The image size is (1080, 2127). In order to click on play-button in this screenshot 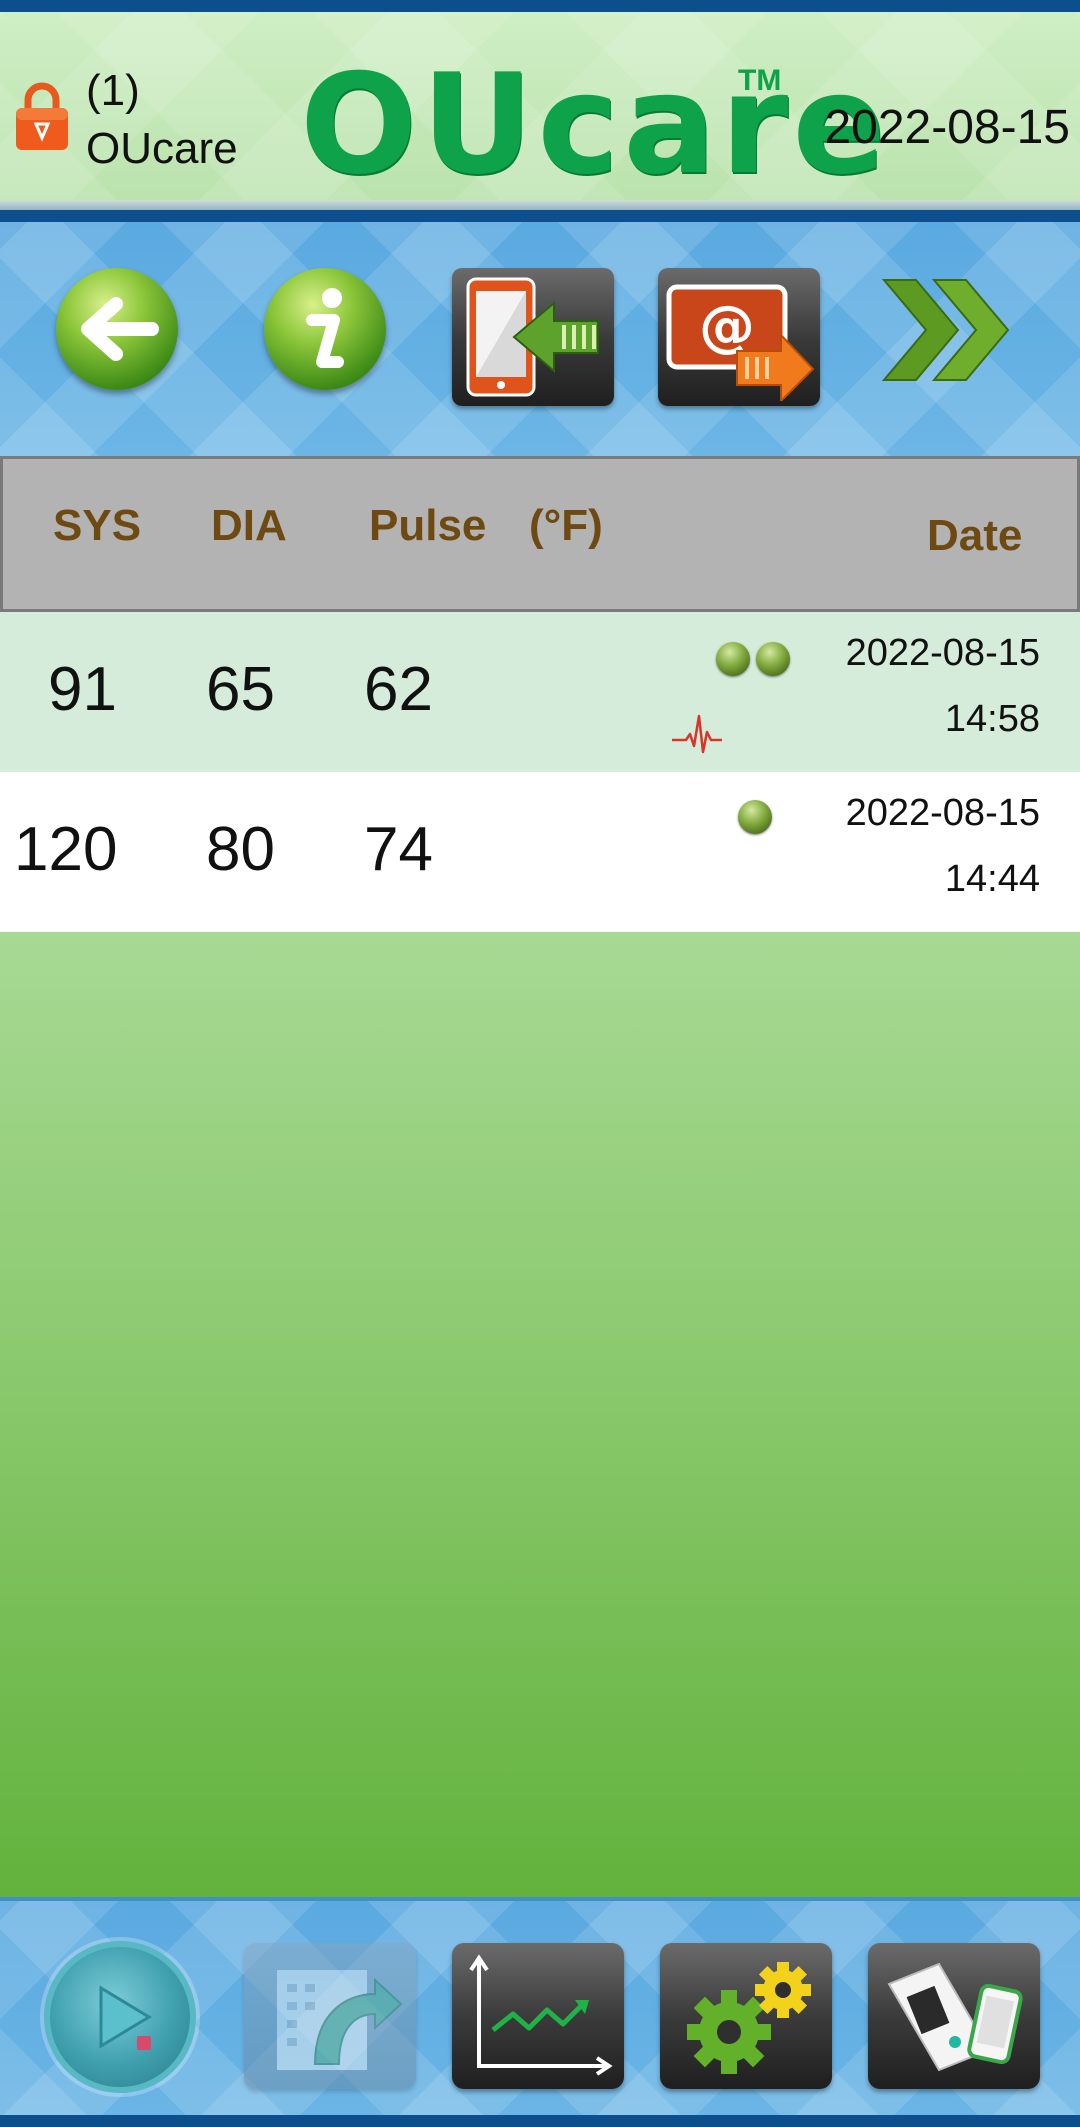, I will do `click(120, 2017)`.